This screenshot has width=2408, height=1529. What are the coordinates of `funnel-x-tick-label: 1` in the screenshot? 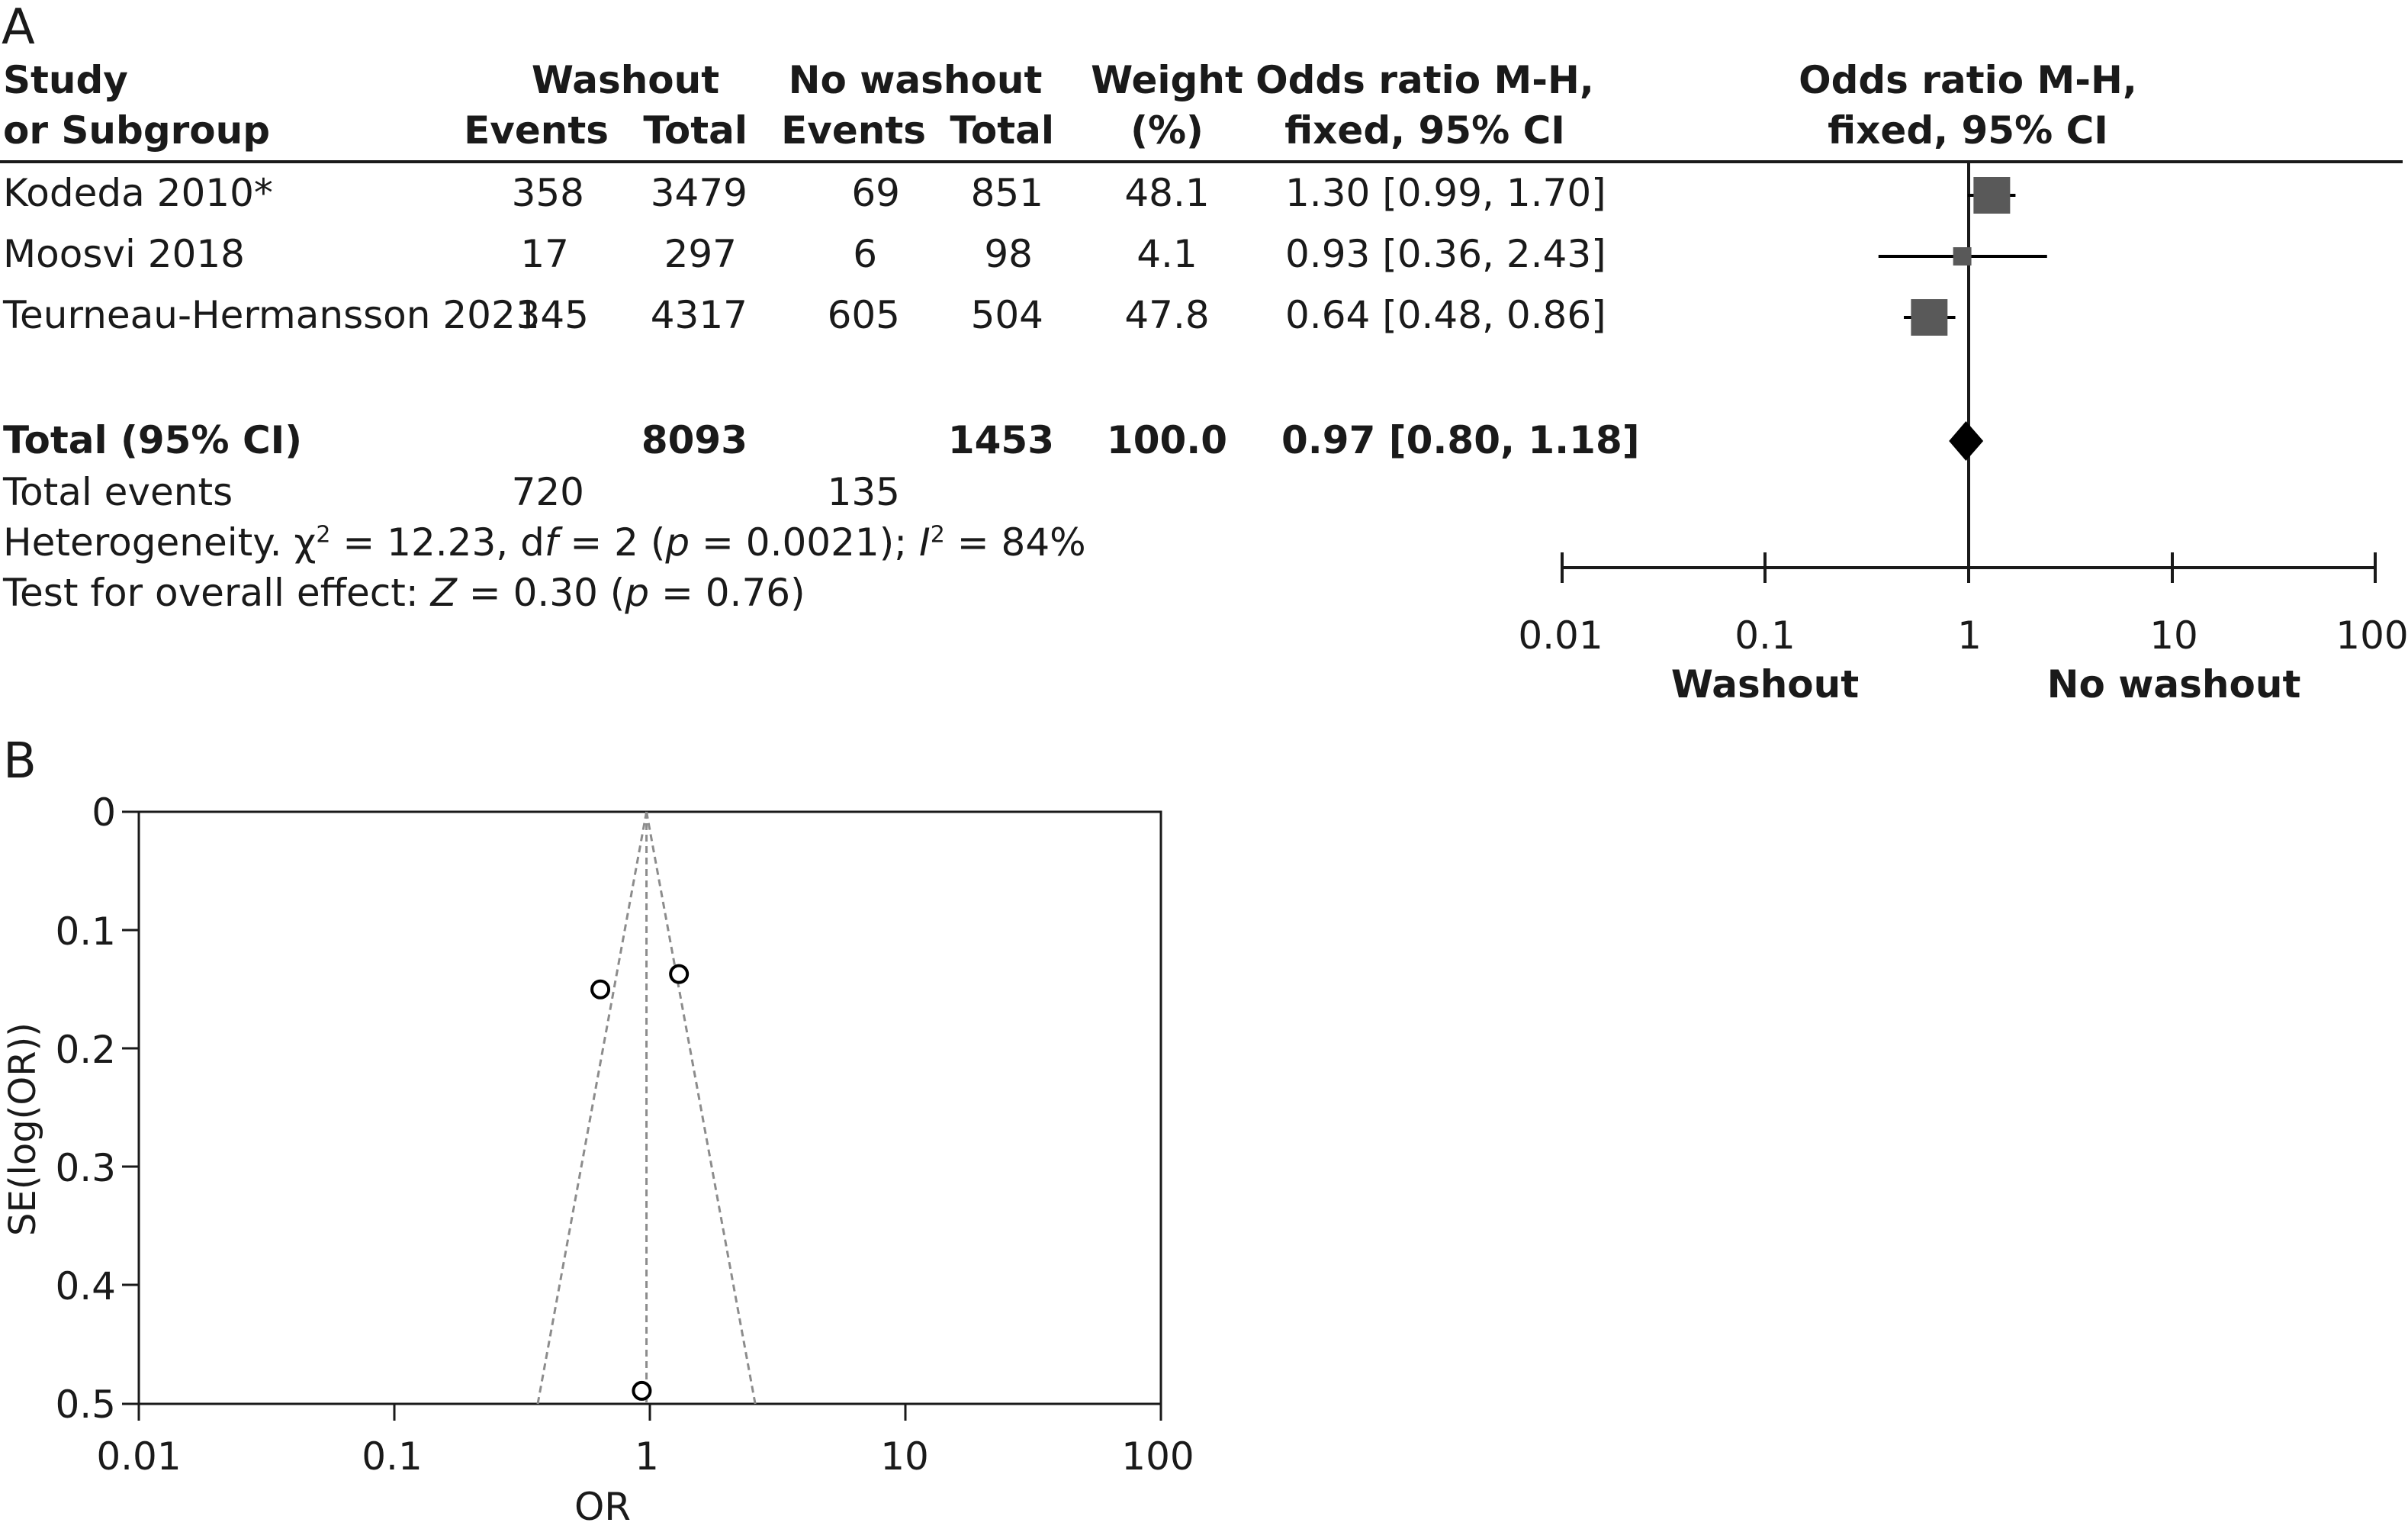 It's located at (647, 1456).